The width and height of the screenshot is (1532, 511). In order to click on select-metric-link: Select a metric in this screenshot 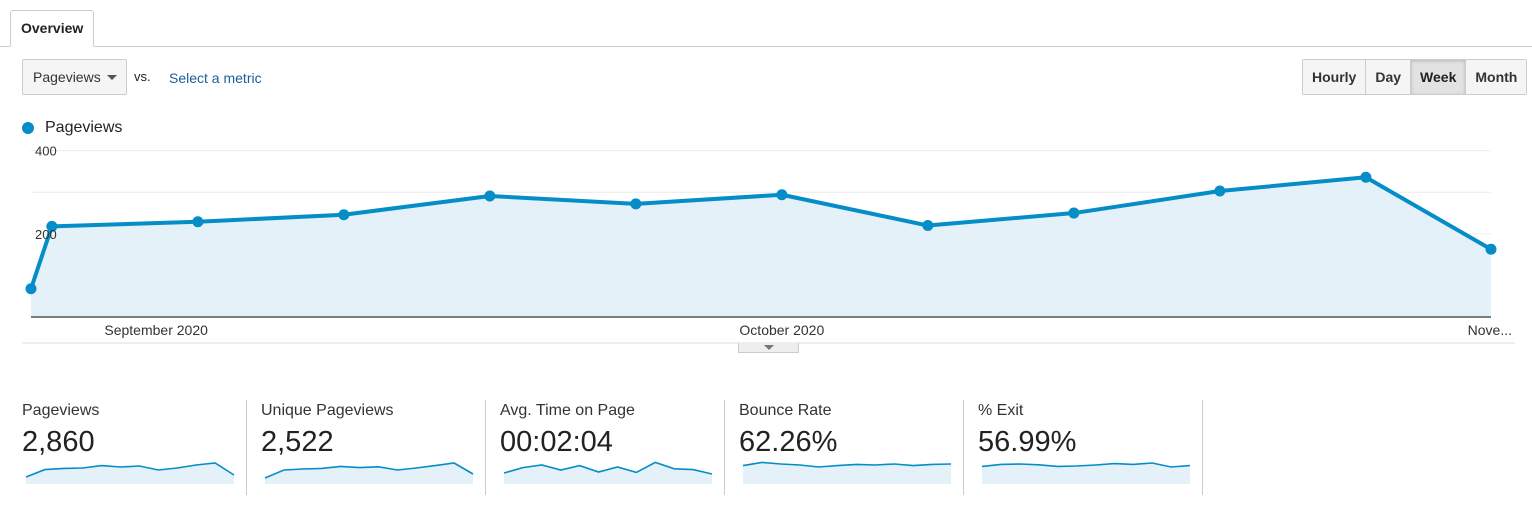, I will do `click(215, 78)`.